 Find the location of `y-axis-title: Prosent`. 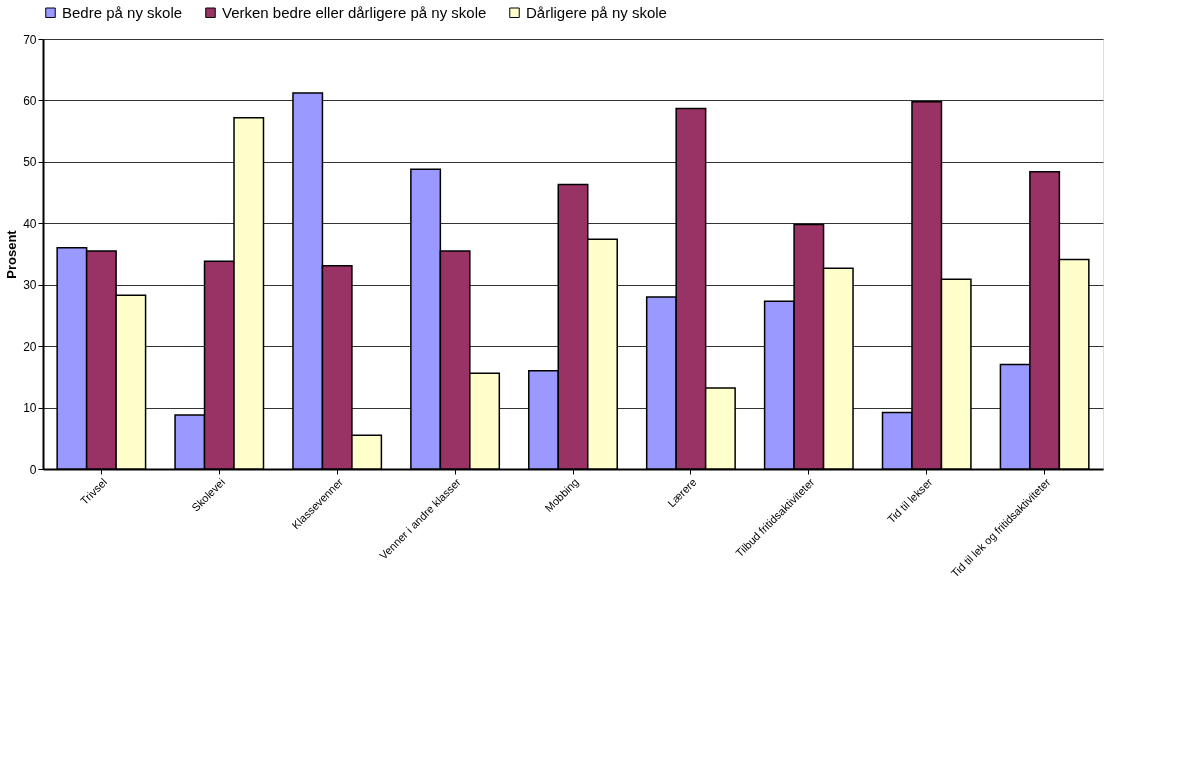

y-axis-title: Prosent is located at coordinates (12, 254).